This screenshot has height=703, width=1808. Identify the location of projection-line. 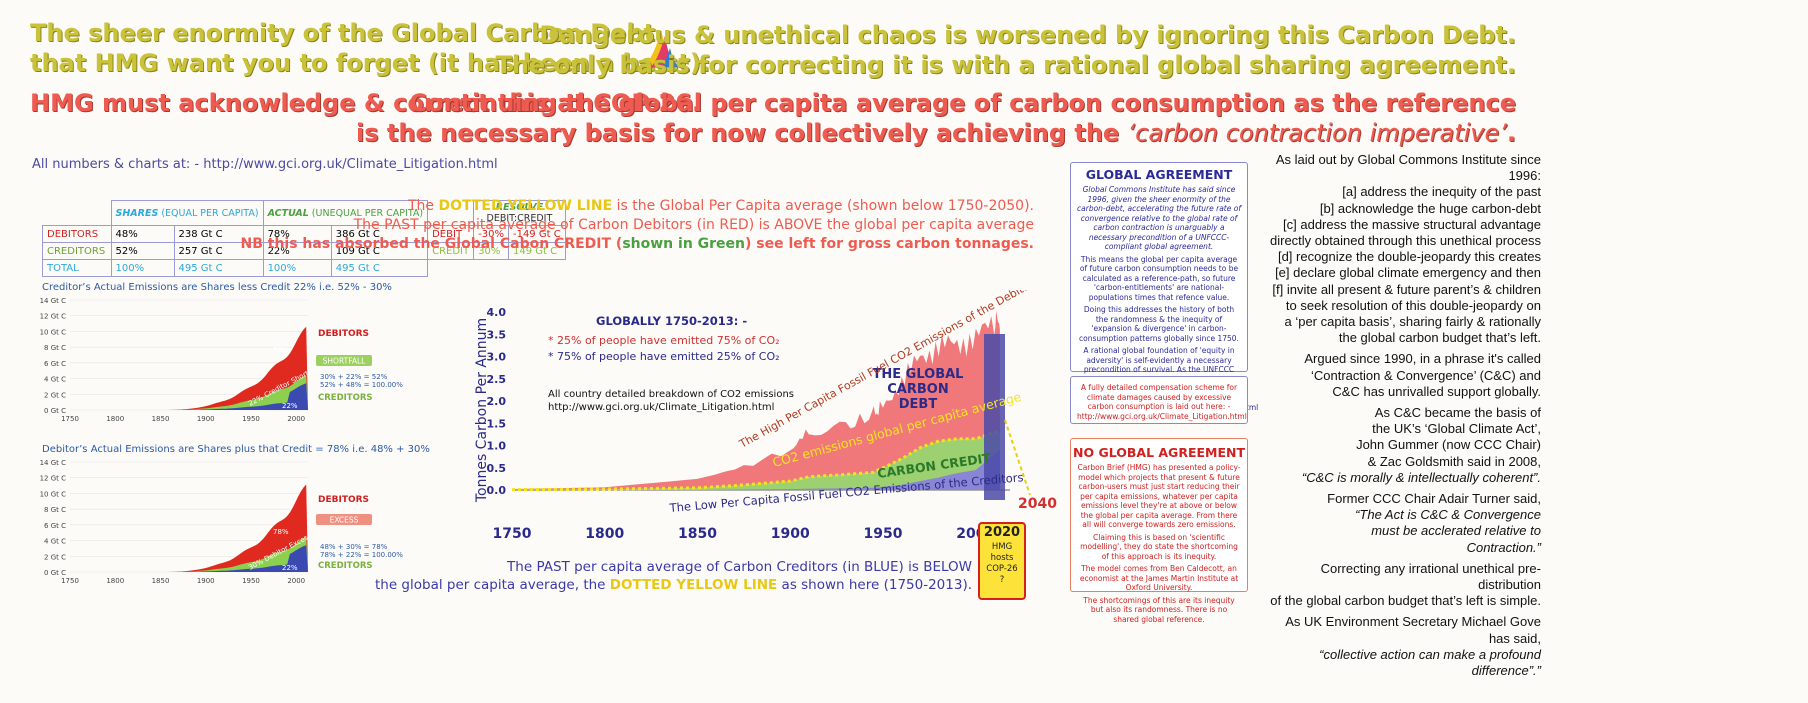
(1017, 457).